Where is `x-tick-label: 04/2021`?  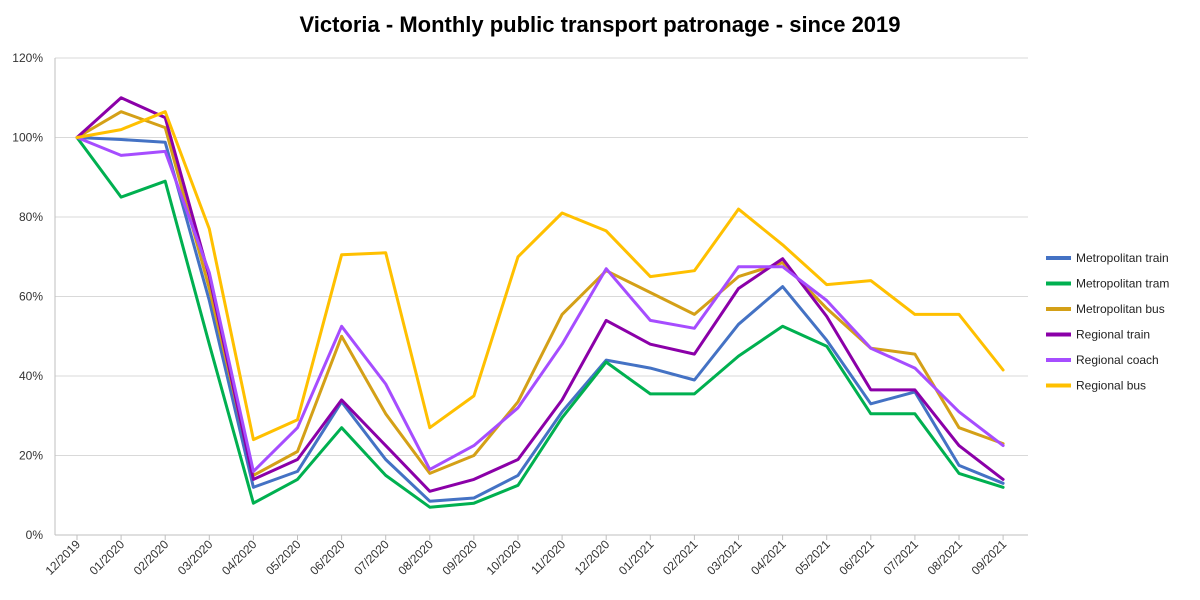
x-tick-label: 04/2021 is located at coordinates (768, 557).